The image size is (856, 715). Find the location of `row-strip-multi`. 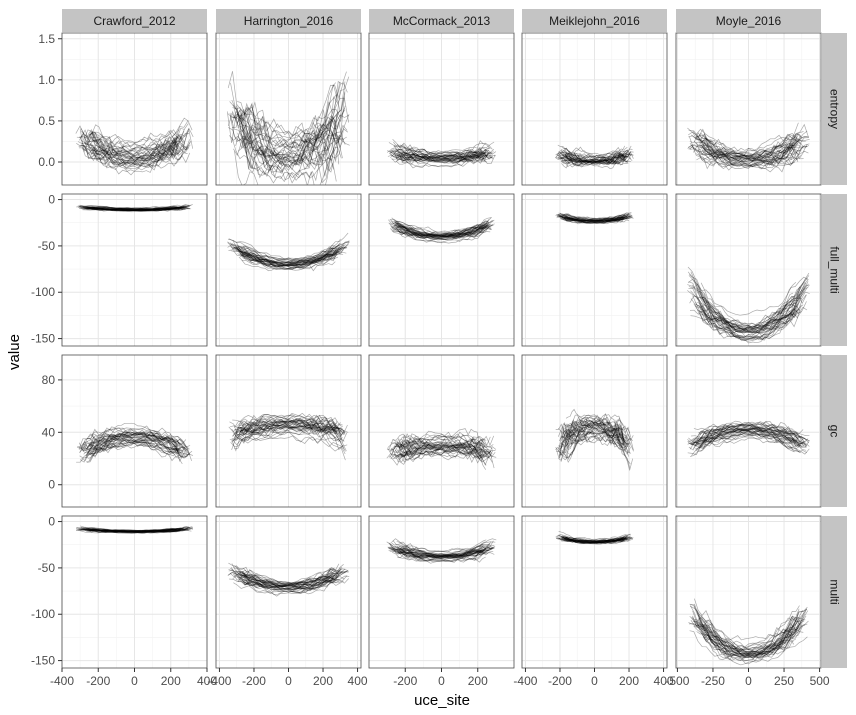

row-strip-multi is located at coordinates (834, 592).